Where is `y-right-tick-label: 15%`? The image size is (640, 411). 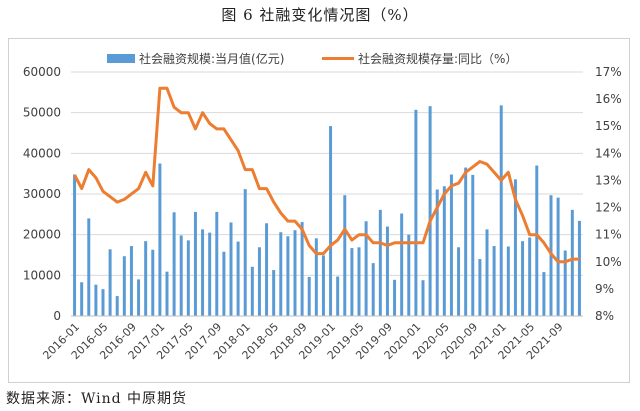
y-right-tick-label: 15% is located at coordinates (608, 126).